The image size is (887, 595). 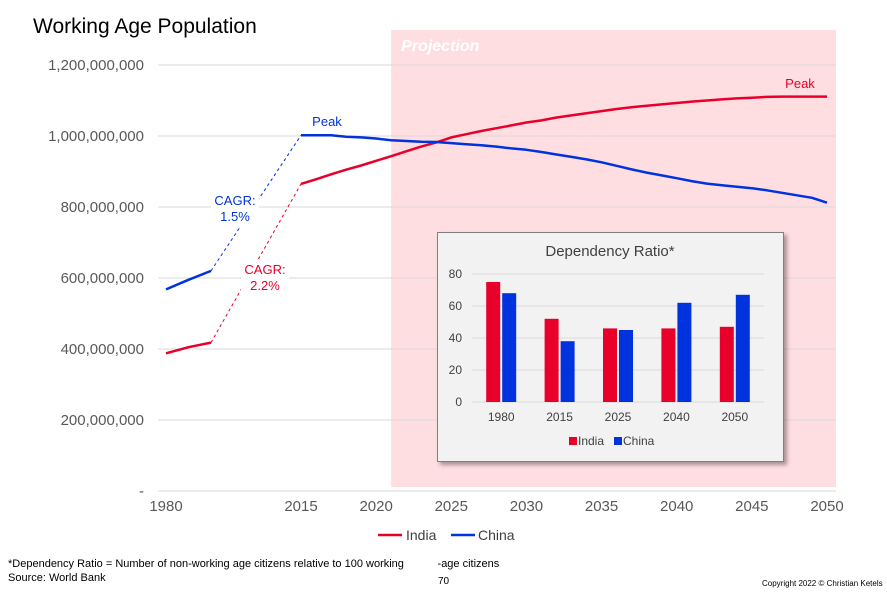 What do you see at coordinates (456, 274) in the screenshot?
I see `inset-y-tick-label: 80` at bounding box center [456, 274].